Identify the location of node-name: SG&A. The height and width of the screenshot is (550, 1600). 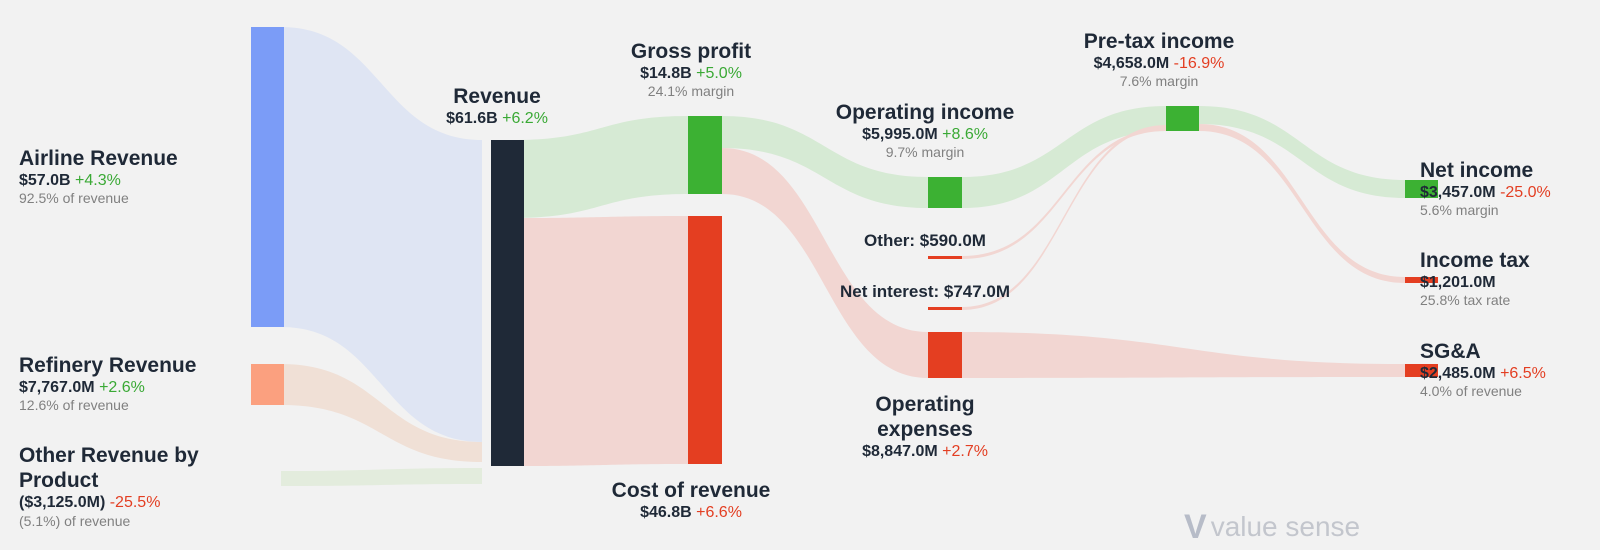
(1450, 351).